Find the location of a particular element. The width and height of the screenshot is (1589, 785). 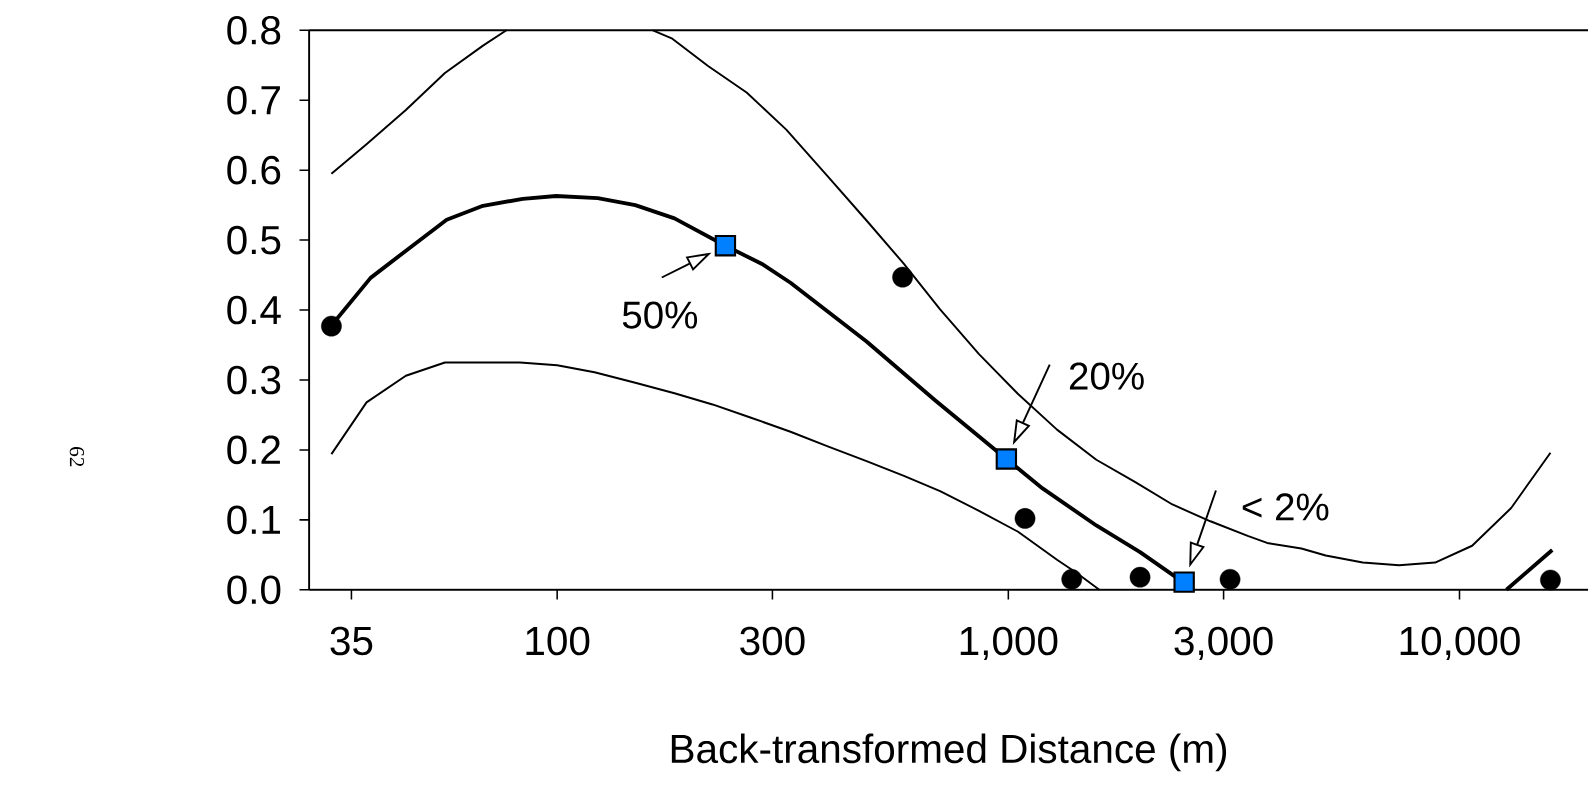

annotation: < 2% is located at coordinates (1285, 507).